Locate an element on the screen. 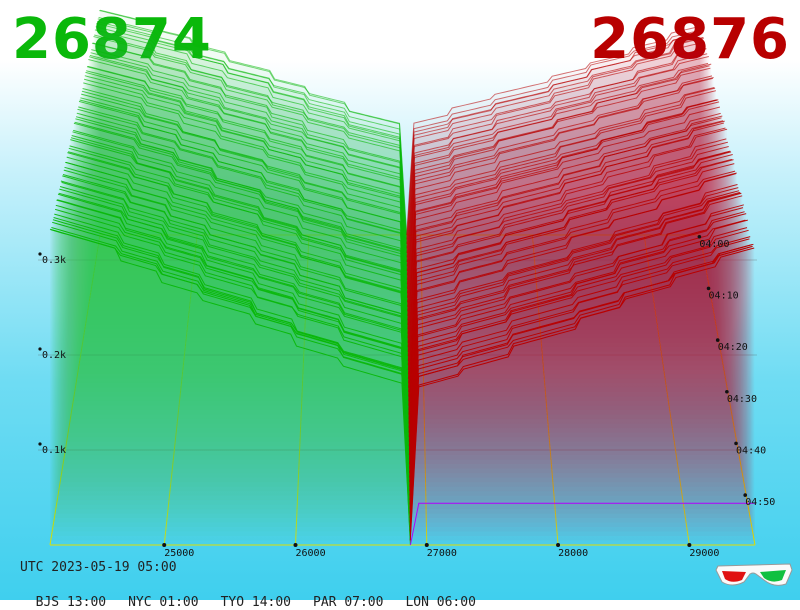  depth-tick-marker is located at coordinates (40, 444).